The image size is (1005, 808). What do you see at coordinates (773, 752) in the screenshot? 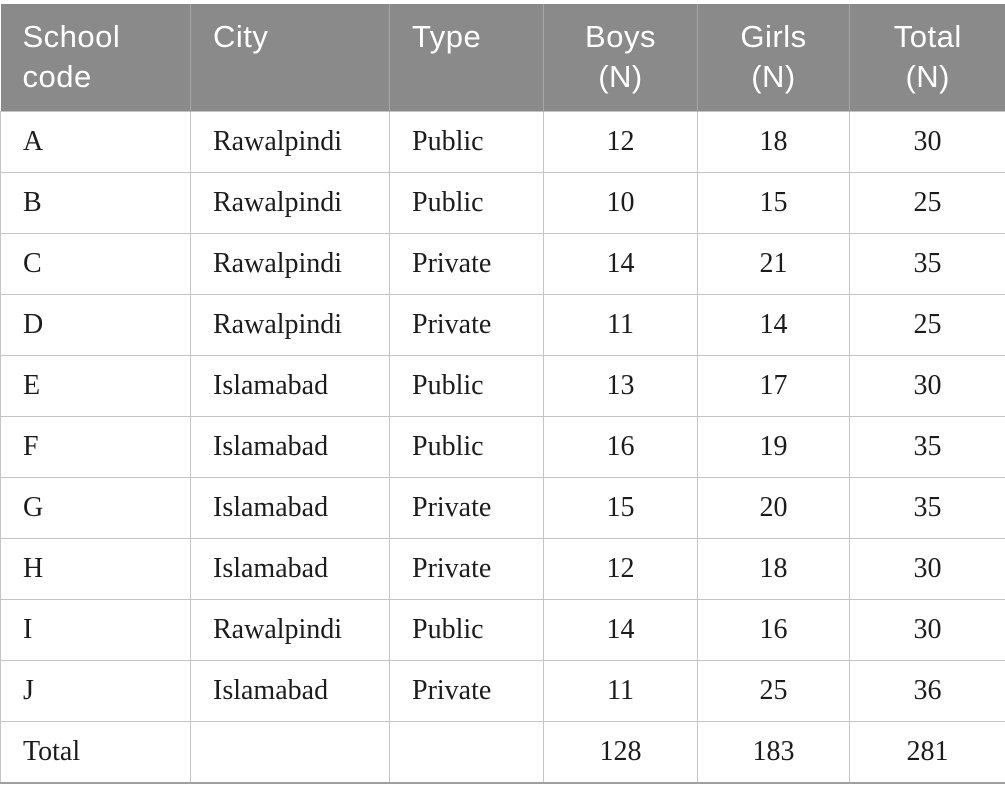
I see `cell-girls-total: 183` at bounding box center [773, 752].